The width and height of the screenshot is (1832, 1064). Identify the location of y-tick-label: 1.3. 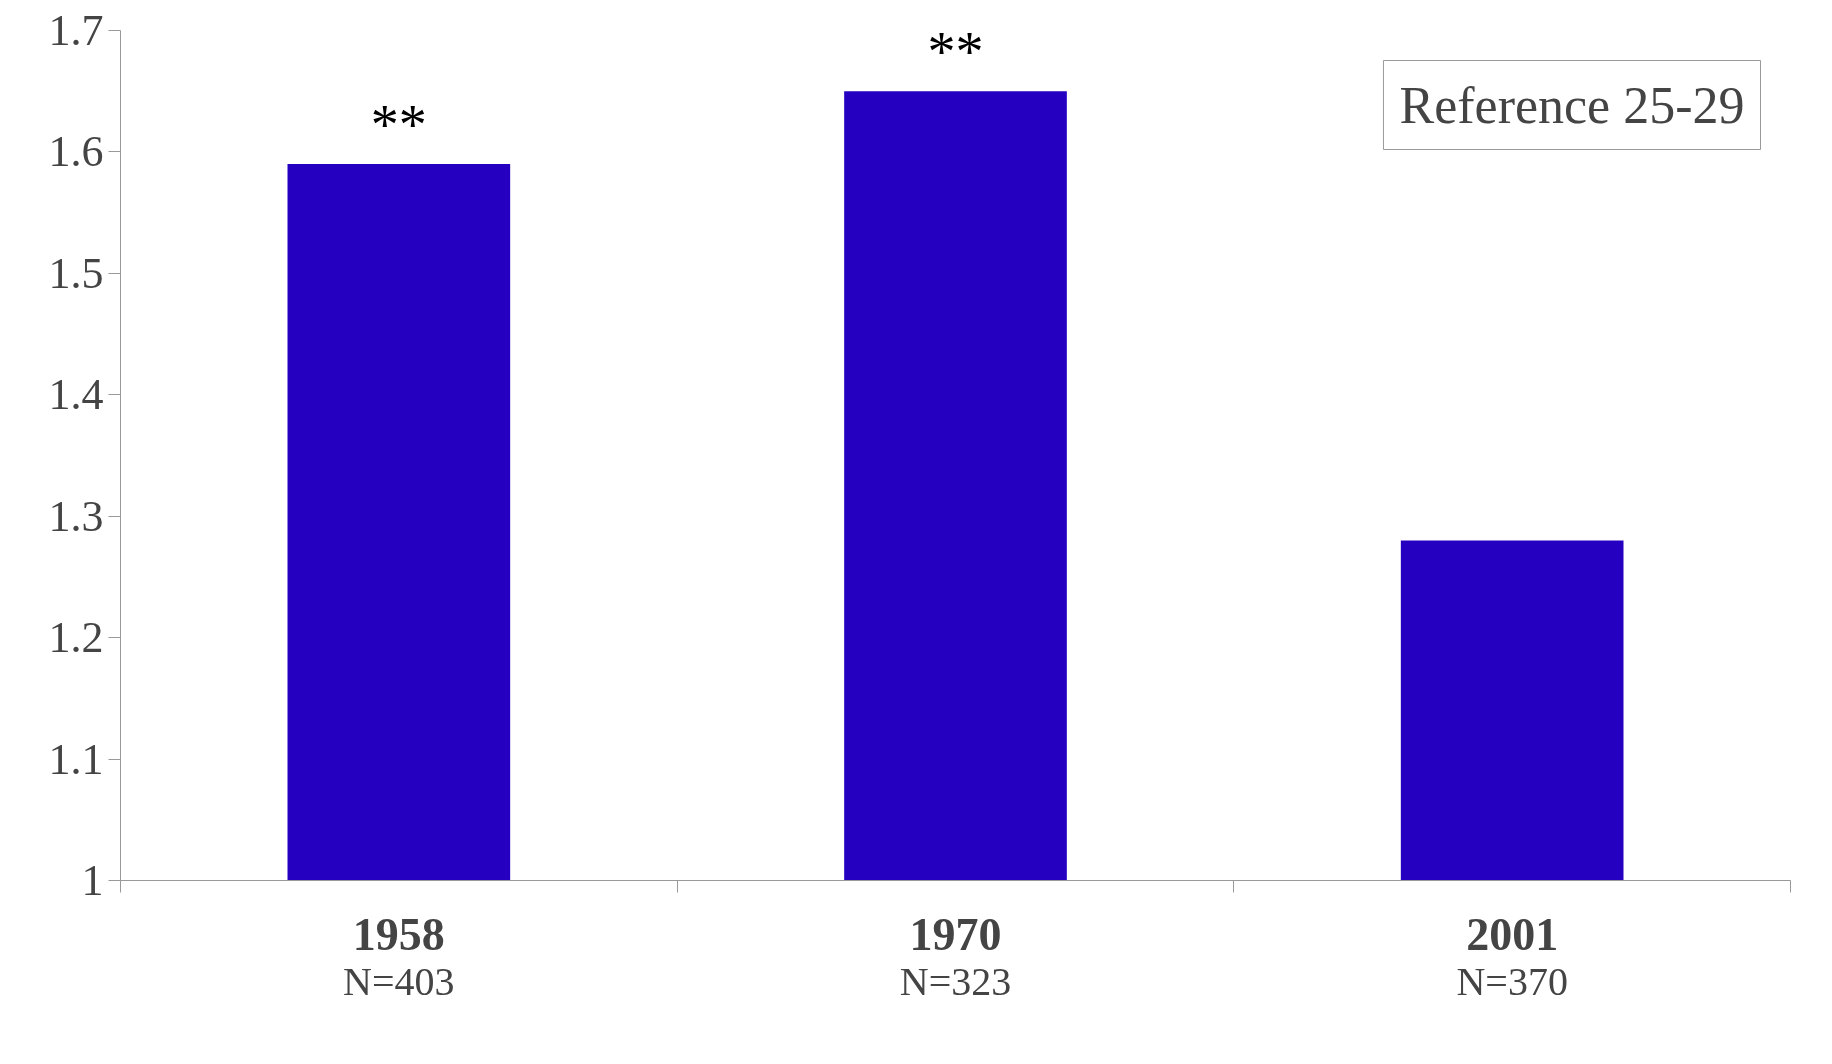
(76, 516).